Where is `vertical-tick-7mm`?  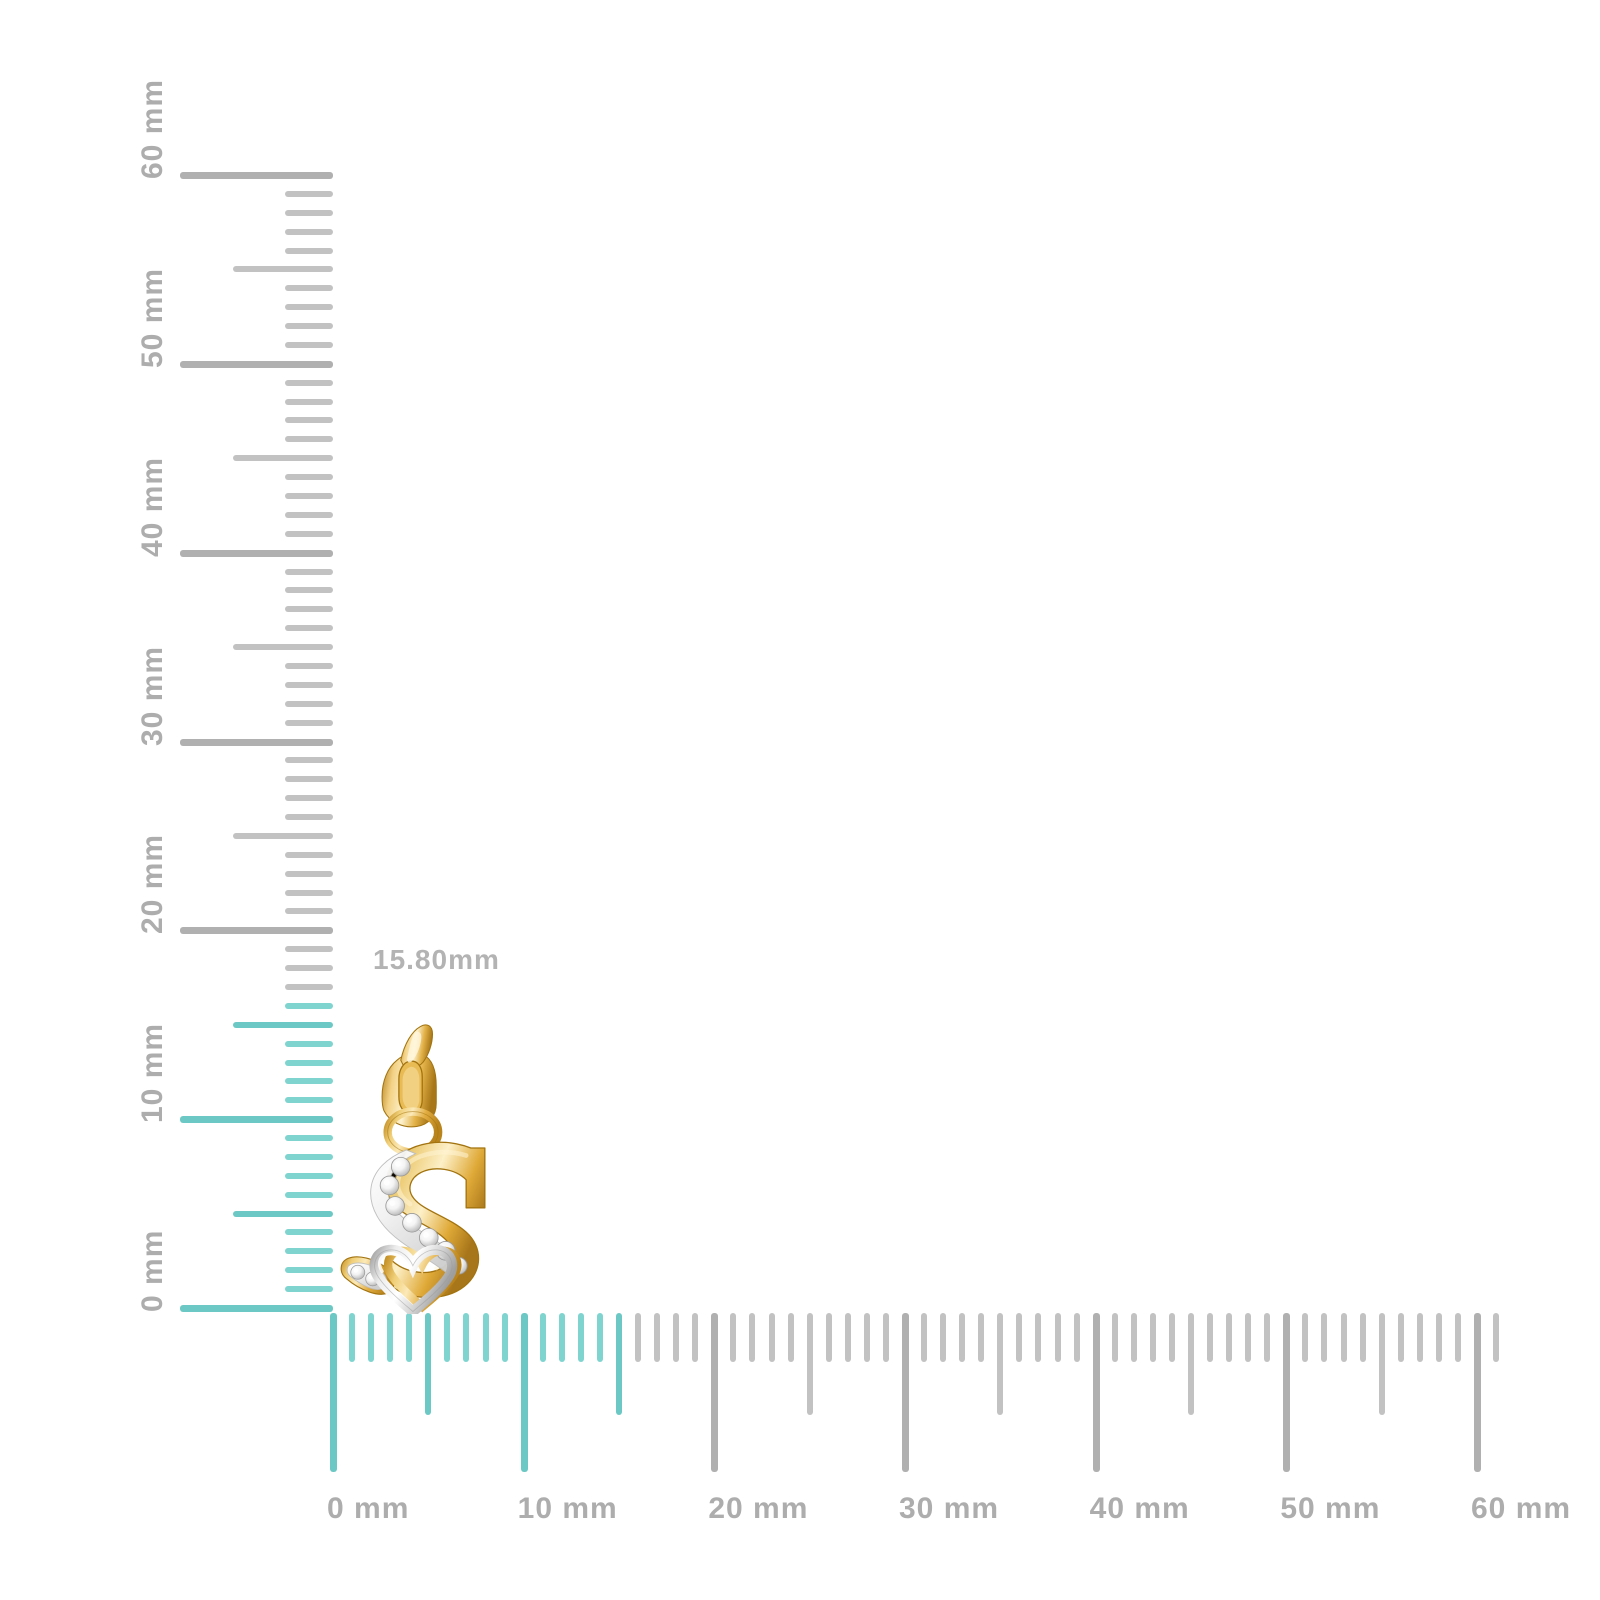
vertical-tick-7mm is located at coordinates (309, 1175).